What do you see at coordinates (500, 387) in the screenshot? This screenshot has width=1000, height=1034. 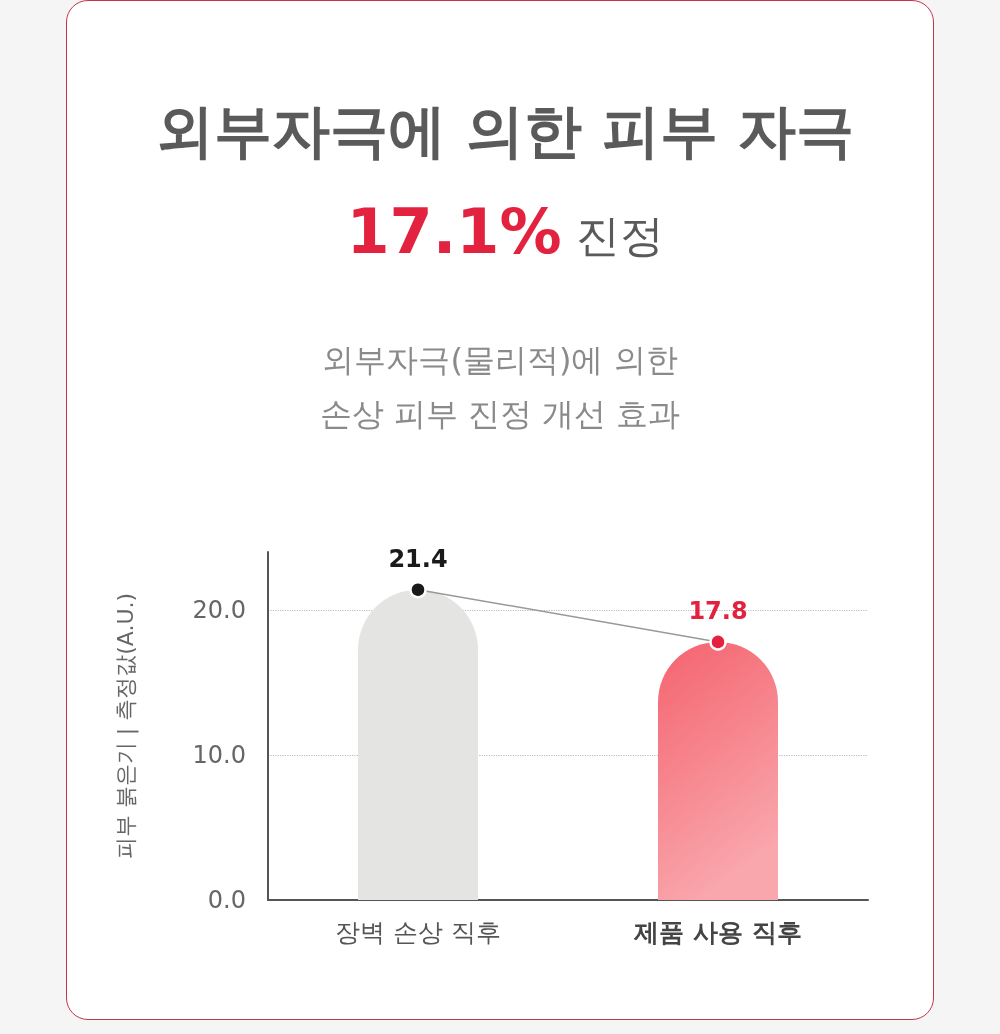 I see `chart-subtitle: 외부자극(물리적)에 의한 손상 피부 진정 개선 효과` at bounding box center [500, 387].